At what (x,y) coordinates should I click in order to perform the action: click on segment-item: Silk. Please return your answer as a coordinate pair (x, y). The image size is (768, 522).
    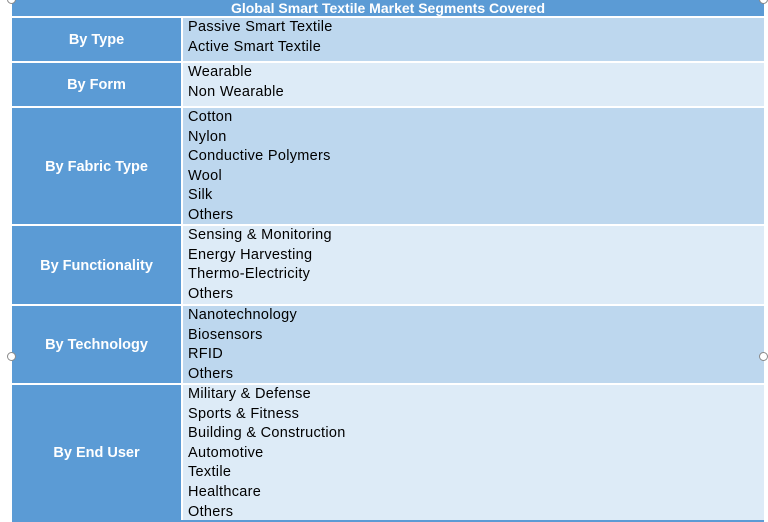
    Looking at the image, I should click on (200, 195).